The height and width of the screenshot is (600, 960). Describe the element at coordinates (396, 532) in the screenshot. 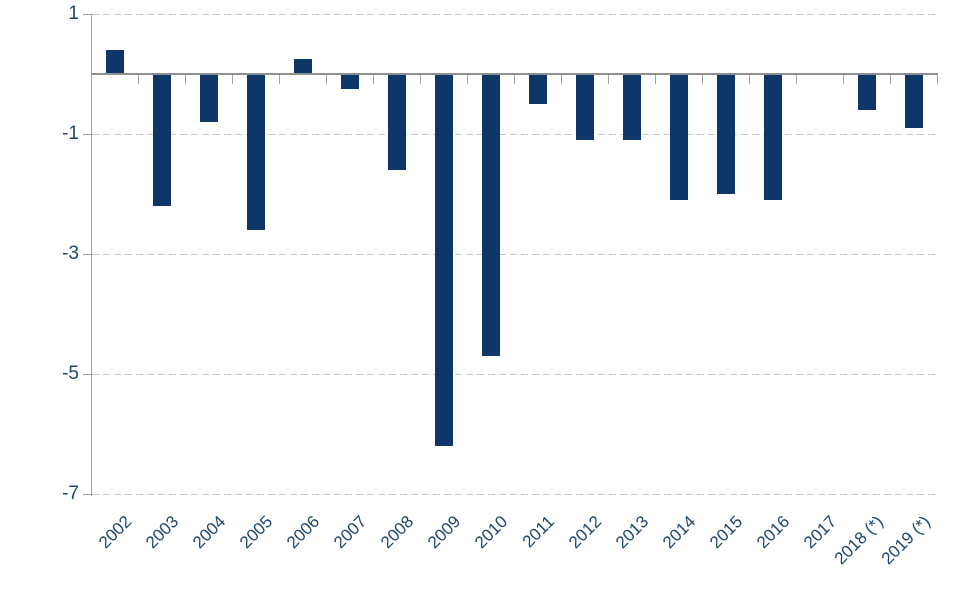

I see `x-axis-label: 2008` at that location.